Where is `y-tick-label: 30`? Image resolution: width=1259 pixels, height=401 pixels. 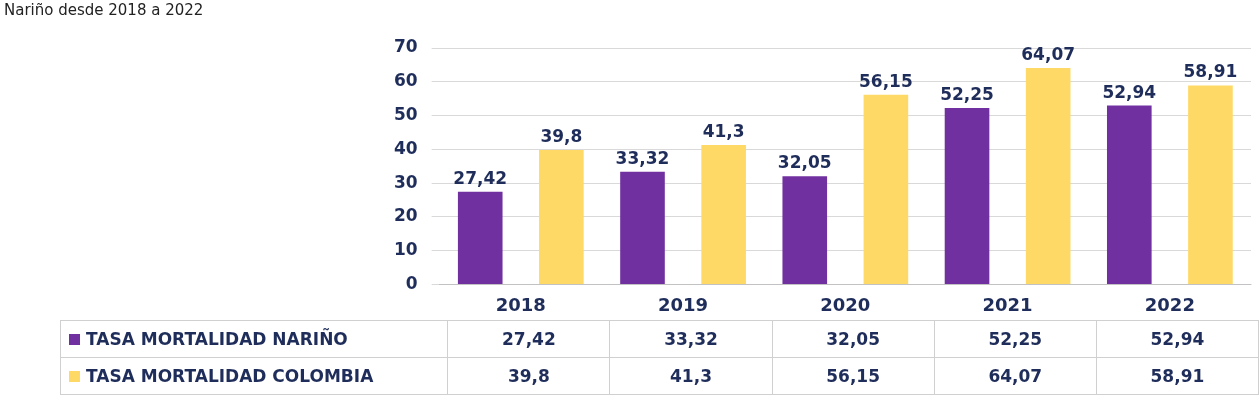 y-tick-label: 30 is located at coordinates (405, 181).